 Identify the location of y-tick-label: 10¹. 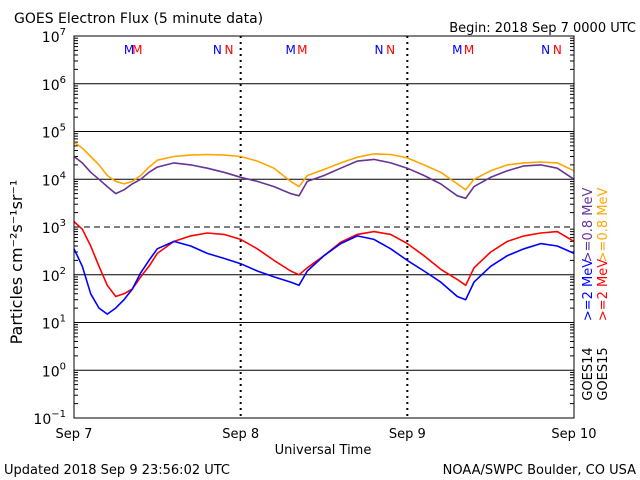
(54, 323).